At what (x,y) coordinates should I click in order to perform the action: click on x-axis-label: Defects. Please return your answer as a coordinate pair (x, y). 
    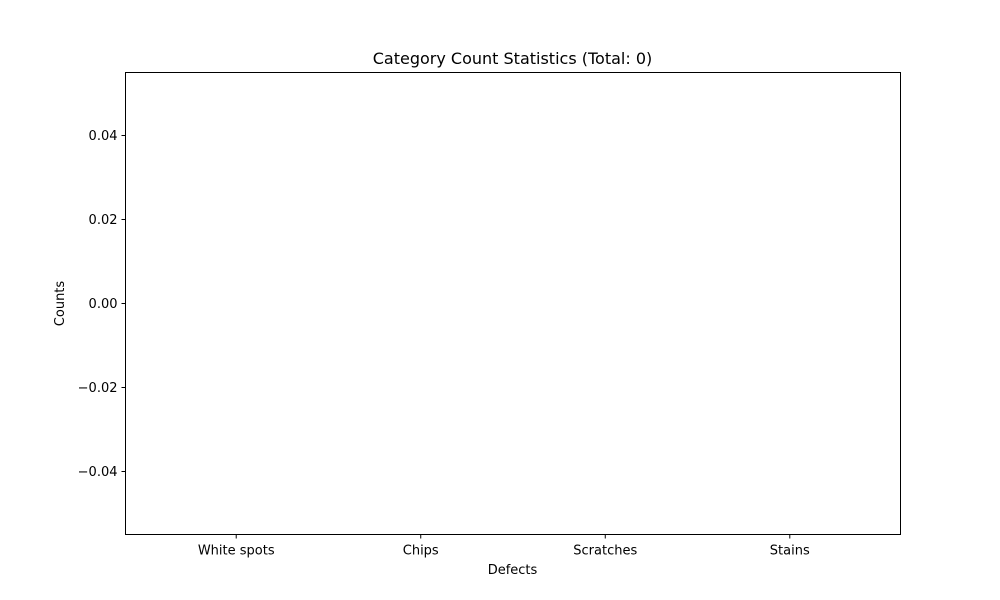
    Looking at the image, I should click on (513, 570).